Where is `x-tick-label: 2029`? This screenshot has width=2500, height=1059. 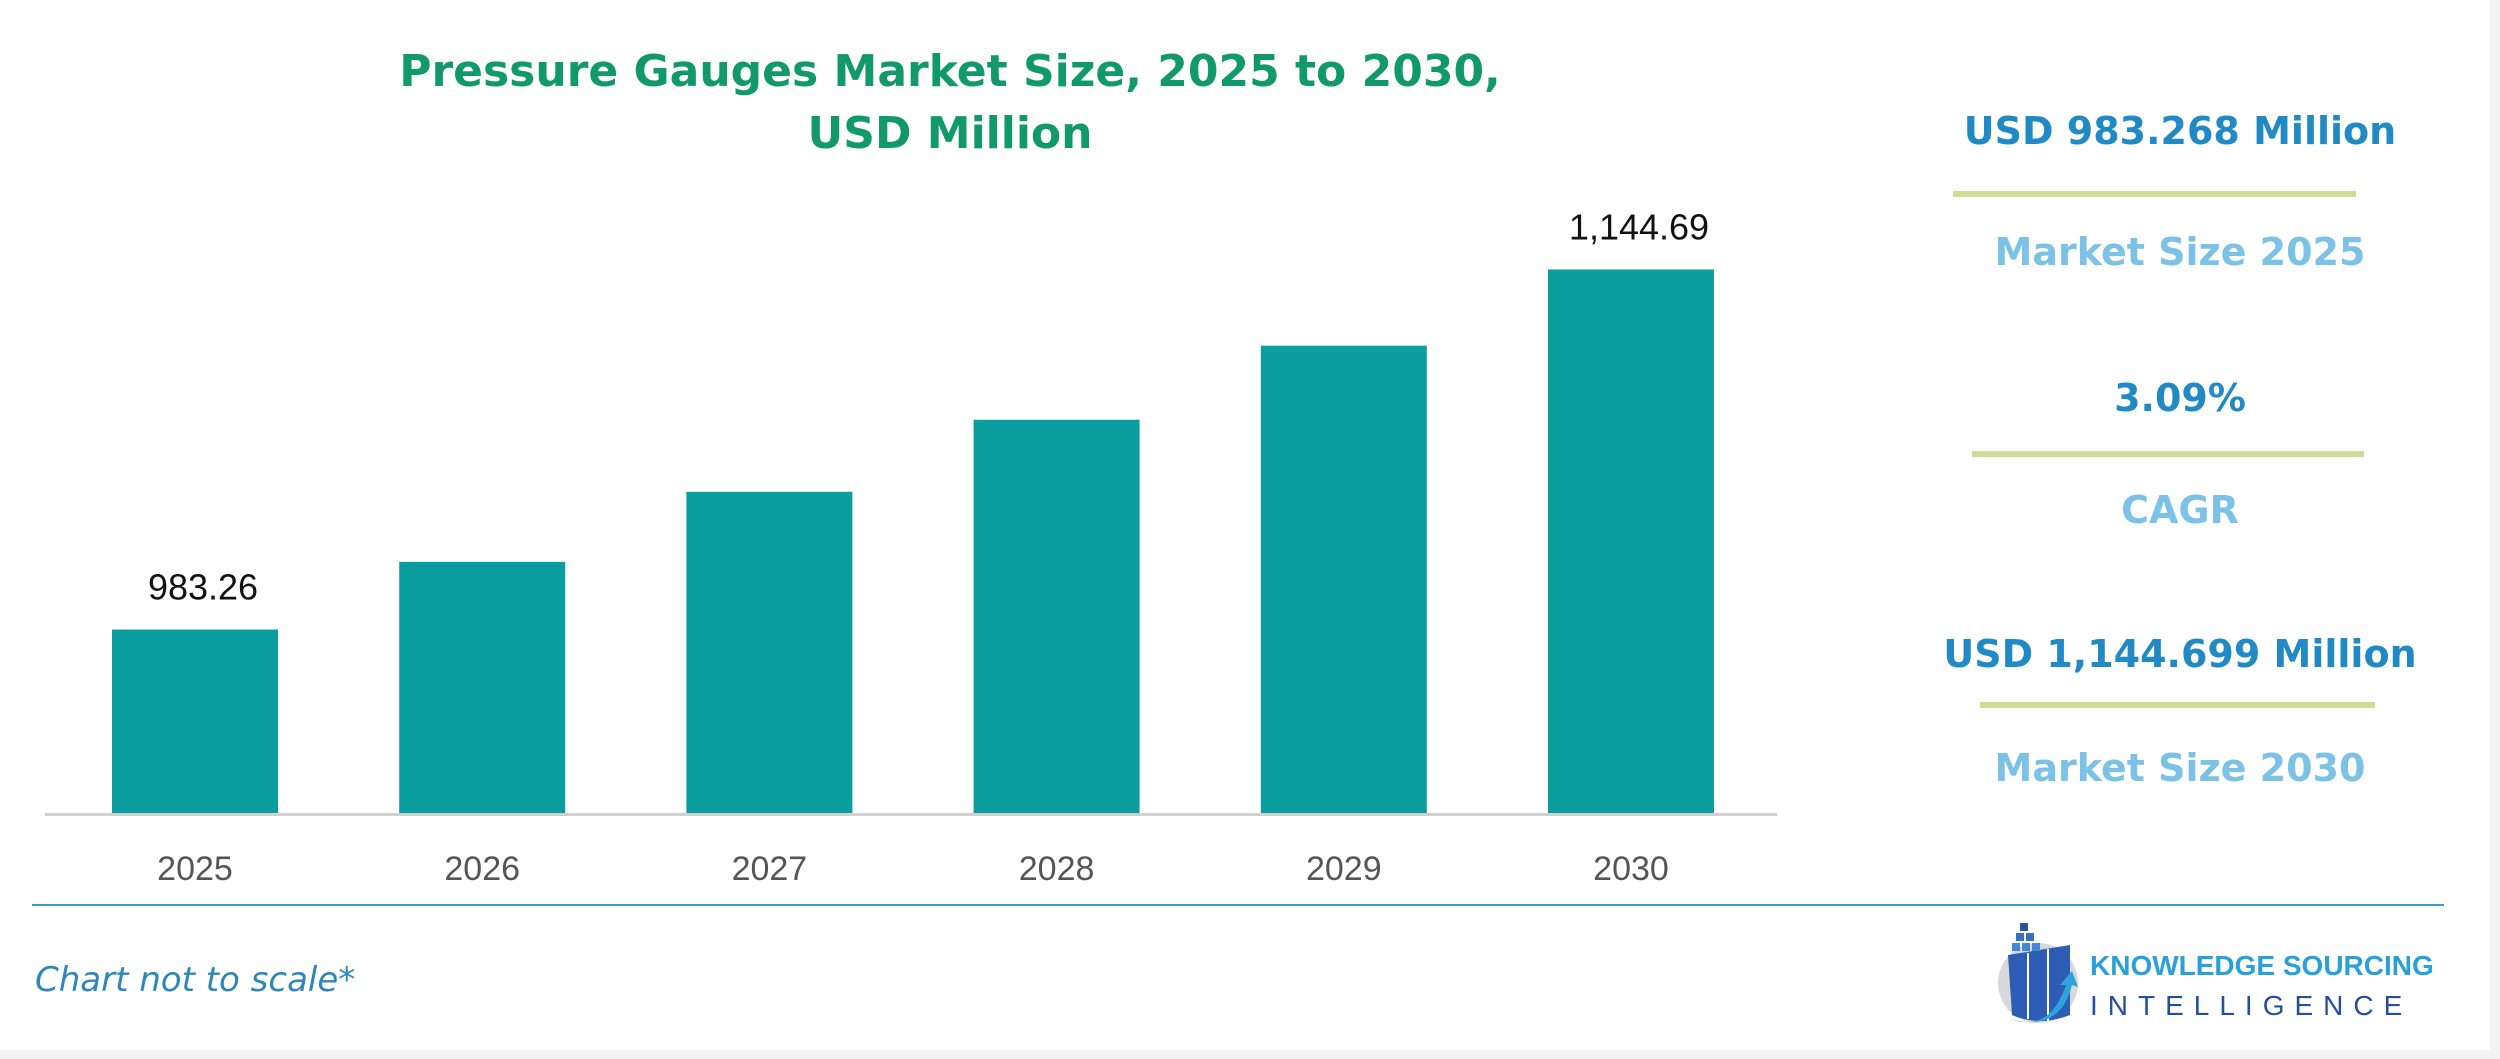
x-tick-label: 2029 is located at coordinates (1344, 869).